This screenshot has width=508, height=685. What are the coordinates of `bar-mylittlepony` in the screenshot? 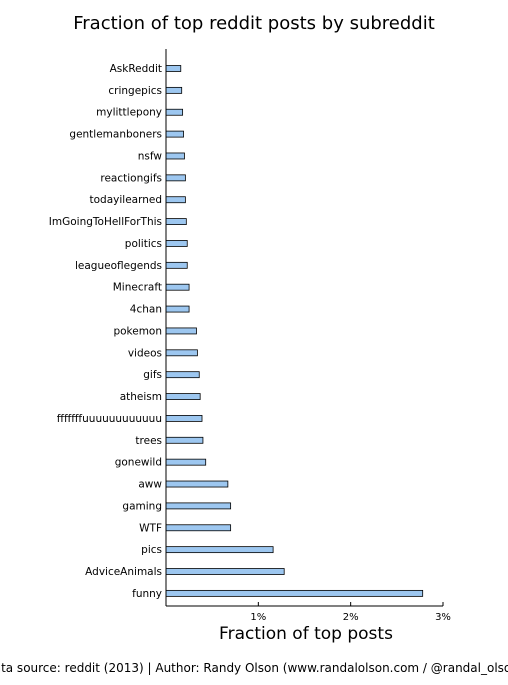 It's located at (174, 112).